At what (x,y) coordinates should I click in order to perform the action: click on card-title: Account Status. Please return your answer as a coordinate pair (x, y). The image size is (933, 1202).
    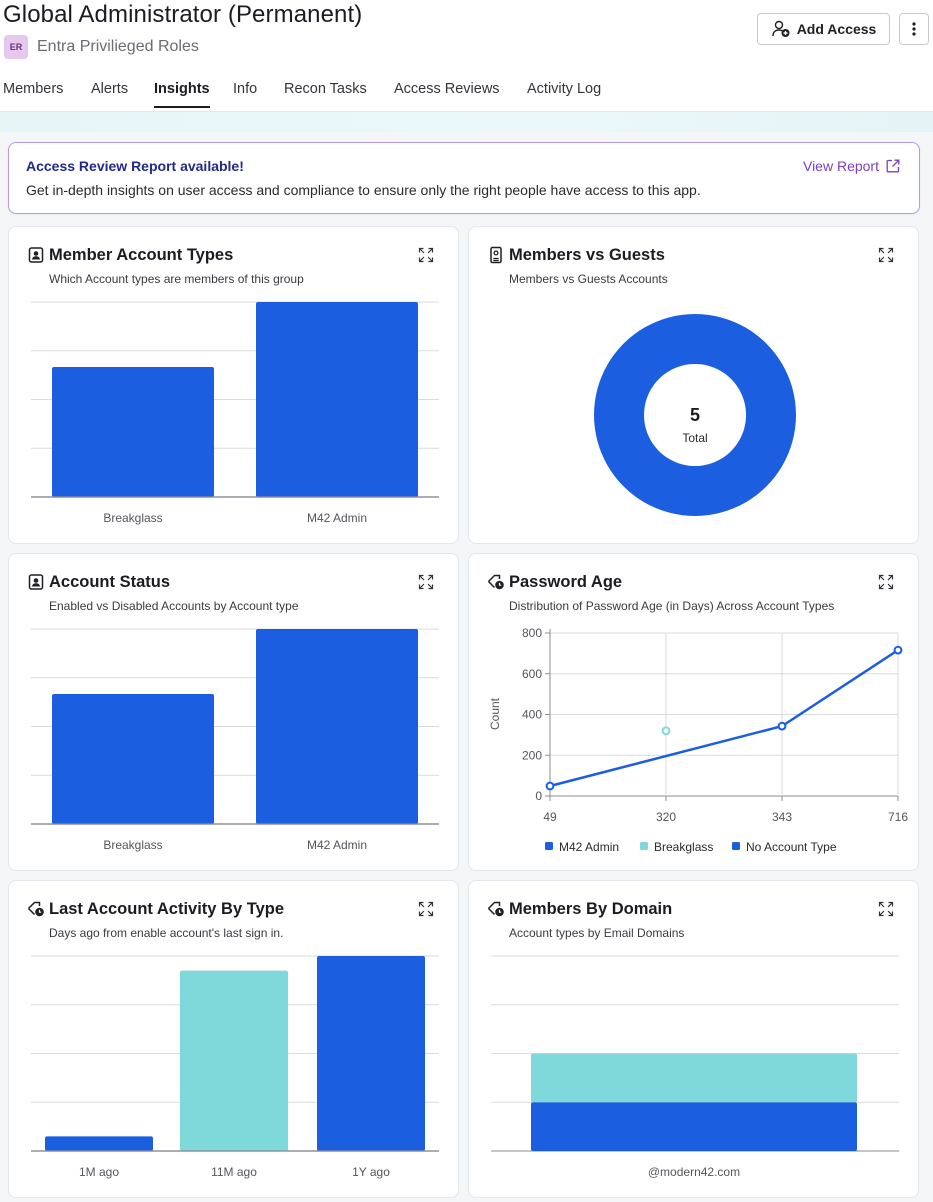
    Looking at the image, I should click on (110, 582).